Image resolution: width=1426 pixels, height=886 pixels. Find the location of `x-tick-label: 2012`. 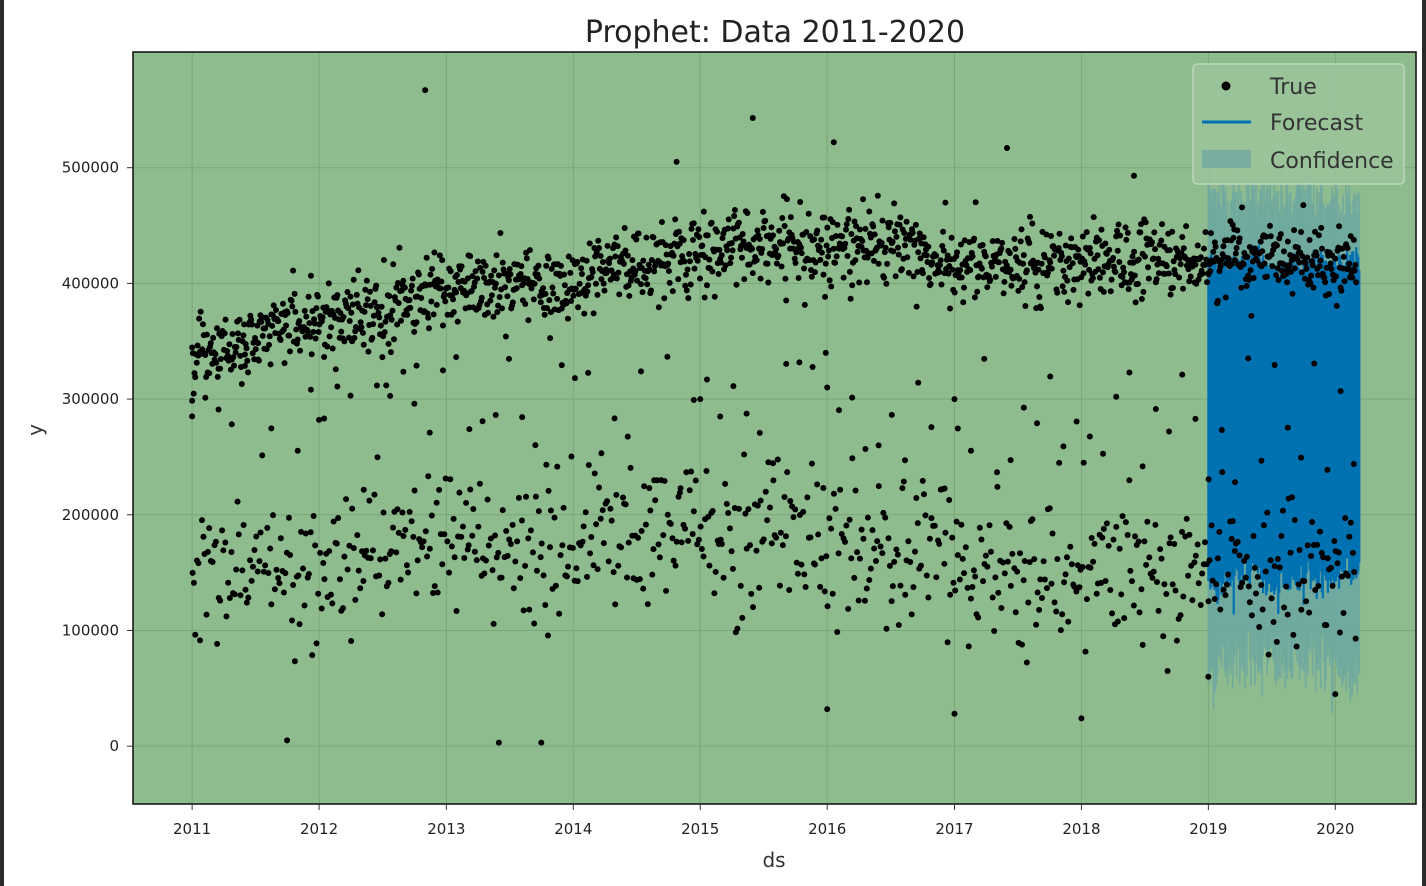

x-tick-label: 2012 is located at coordinates (319, 829).